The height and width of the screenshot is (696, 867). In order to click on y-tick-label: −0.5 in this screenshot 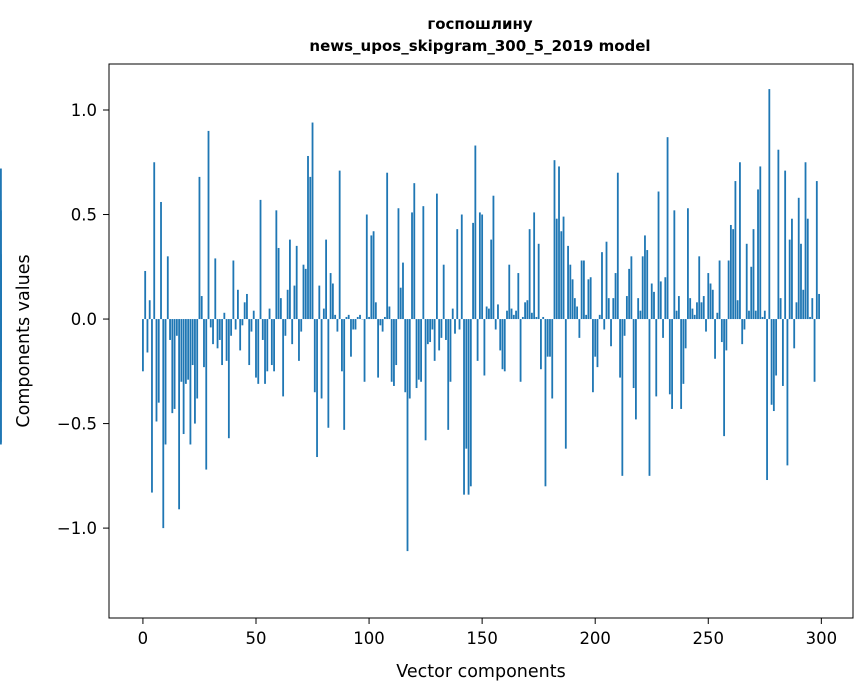, I will do `click(77, 424)`.